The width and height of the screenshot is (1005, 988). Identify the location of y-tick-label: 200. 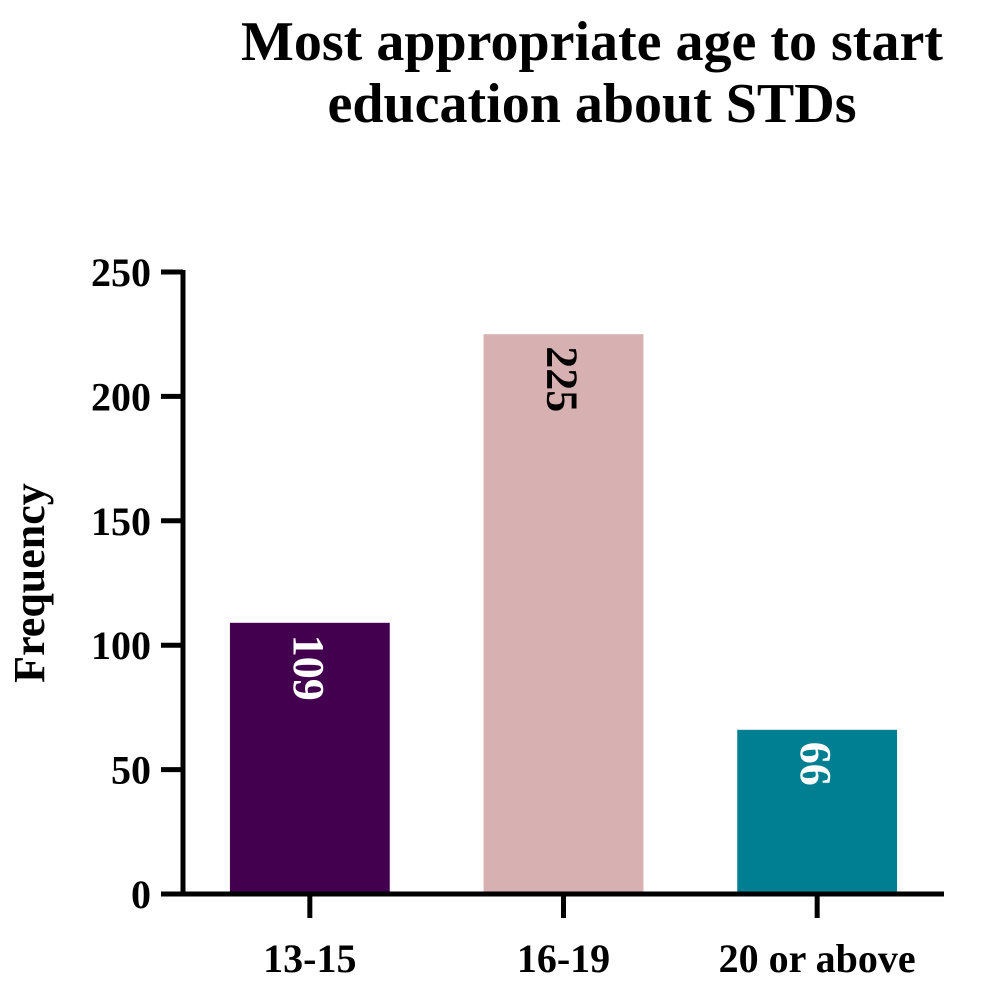
(121, 396).